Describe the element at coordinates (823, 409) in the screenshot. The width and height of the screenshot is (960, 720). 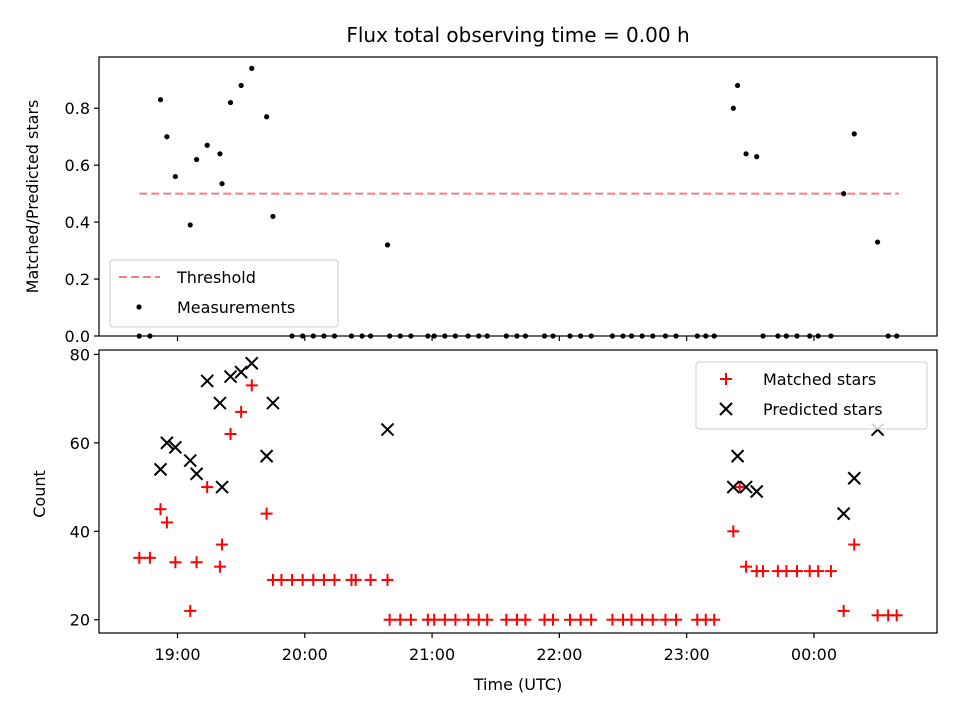
I see `predicted-legend-label: Predicted stars` at that location.